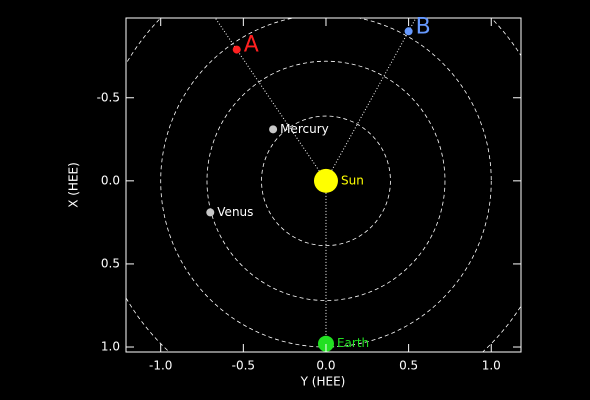 The height and width of the screenshot is (400, 590). What do you see at coordinates (325, 366) in the screenshot?
I see `x-tick-label: 0.0` at bounding box center [325, 366].